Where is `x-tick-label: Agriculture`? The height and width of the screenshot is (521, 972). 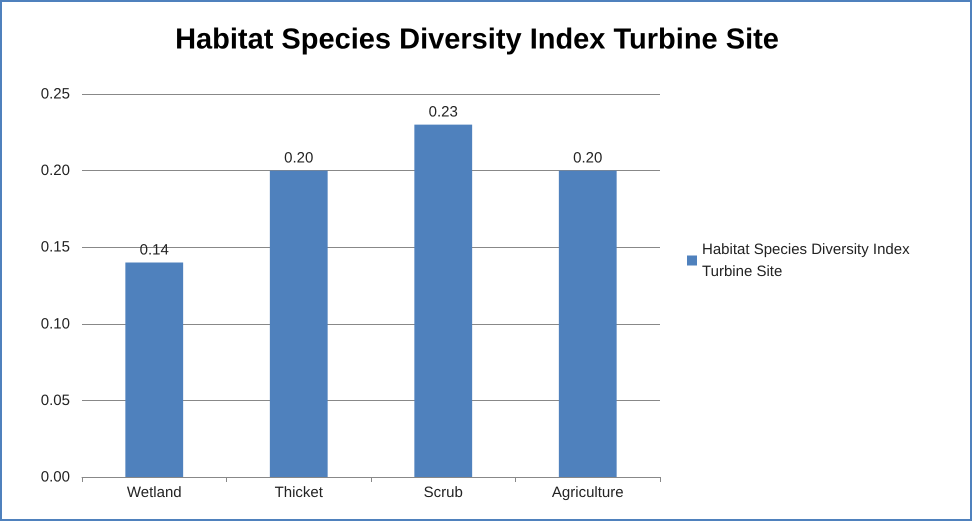
x-tick-label: Agriculture is located at coordinates (588, 492).